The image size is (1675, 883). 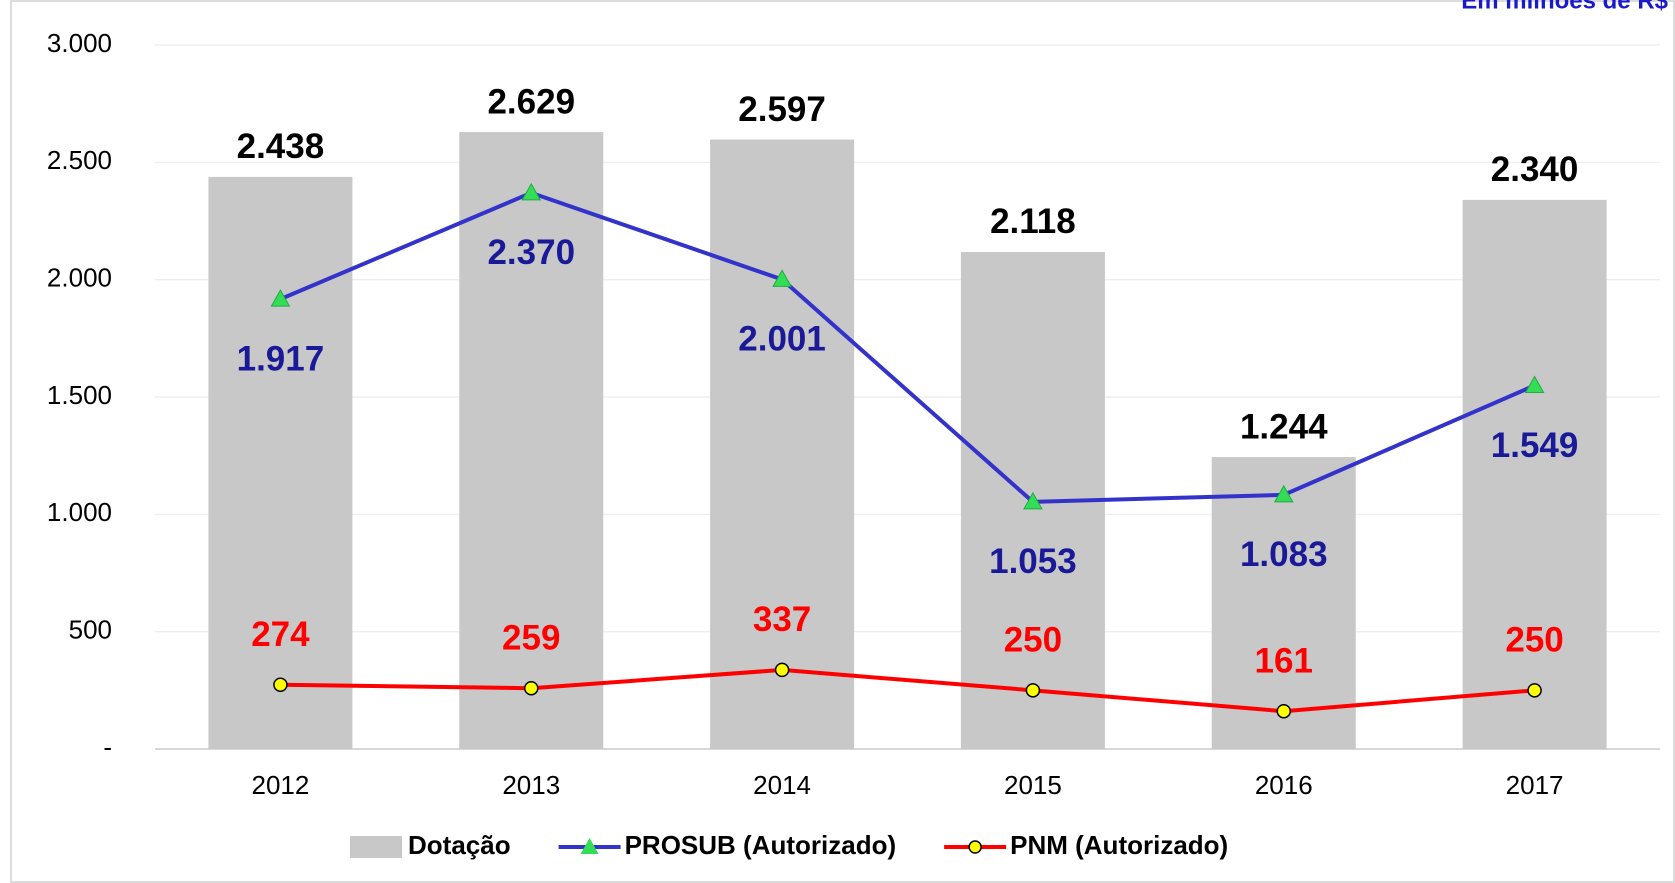 I want to click on data-label: 274, so click(x=280, y=634).